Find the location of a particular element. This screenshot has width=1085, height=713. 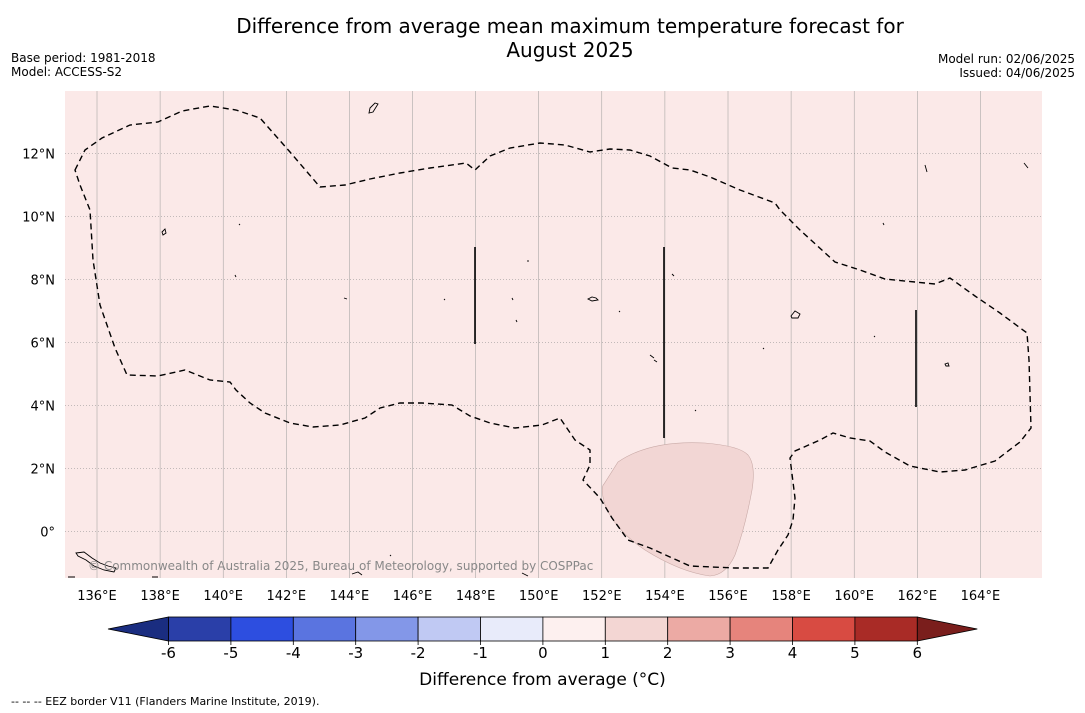

colorbar-tick-label: 3 is located at coordinates (730, 653).